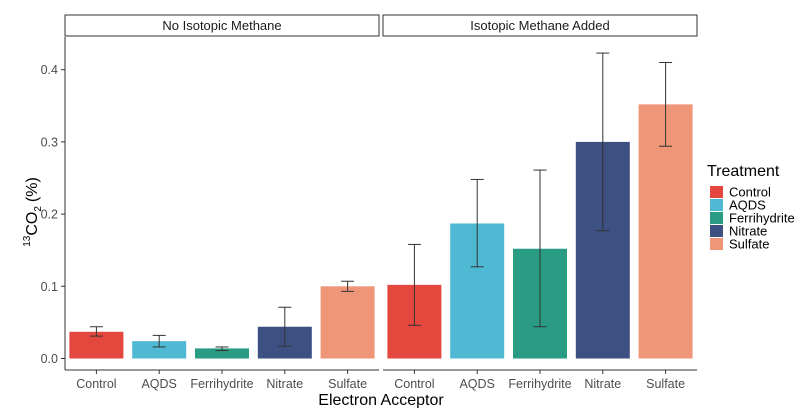 This screenshot has height=408, width=806. I want to click on y-axis-title-superscript: 13, so click(27, 241).